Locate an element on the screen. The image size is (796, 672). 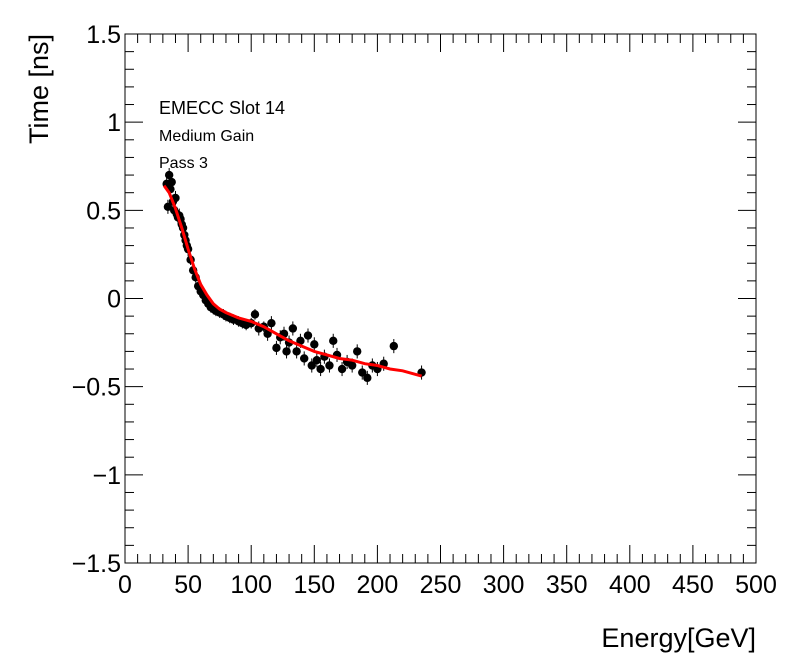
y-tick-label: 0 is located at coordinates (114, 300).